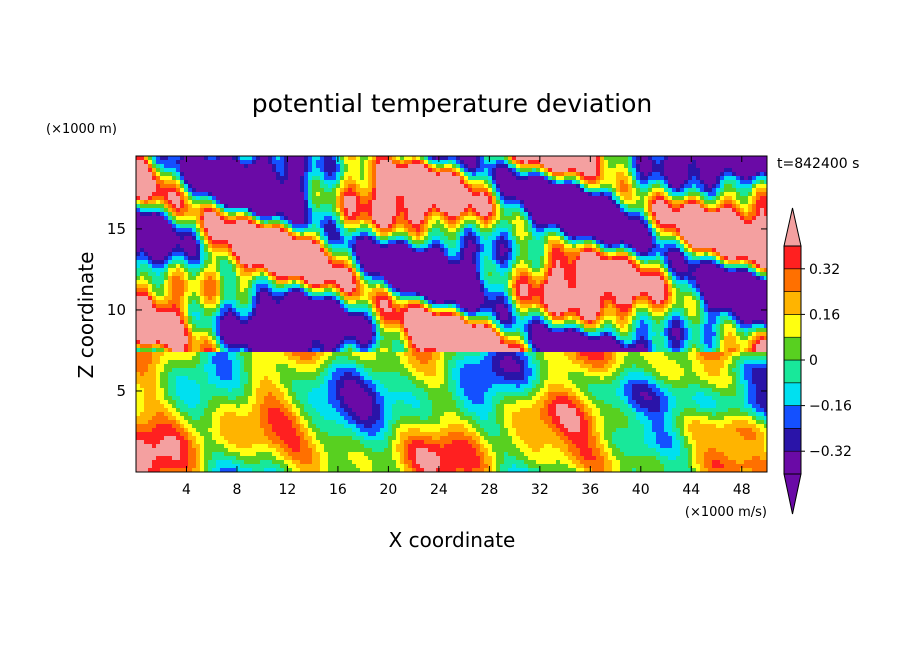 The width and height of the screenshot is (904, 658). What do you see at coordinates (121, 391) in the screenshot?
I see `y-tick-label: 5` at bounding box center [121, 391].